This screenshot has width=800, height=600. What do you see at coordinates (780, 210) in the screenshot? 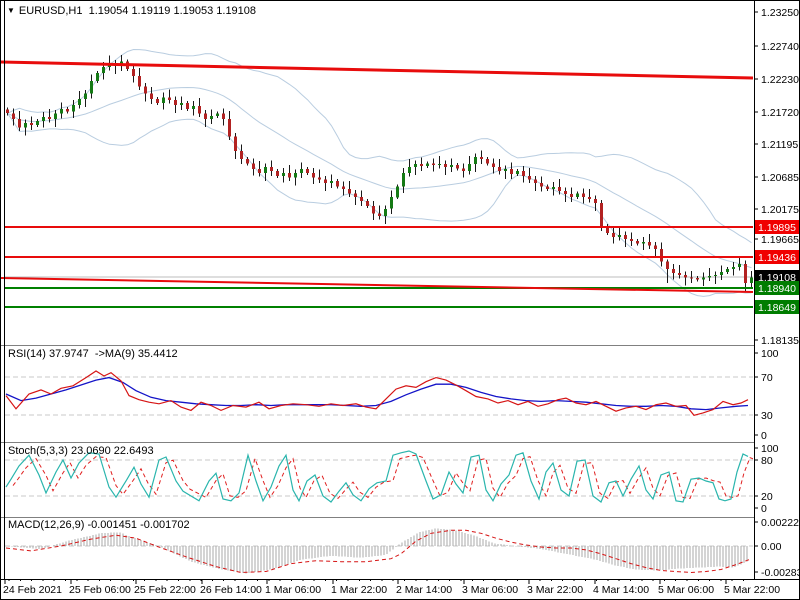
I see `svg-text: 1.20175` at bounding box center [780, 210].